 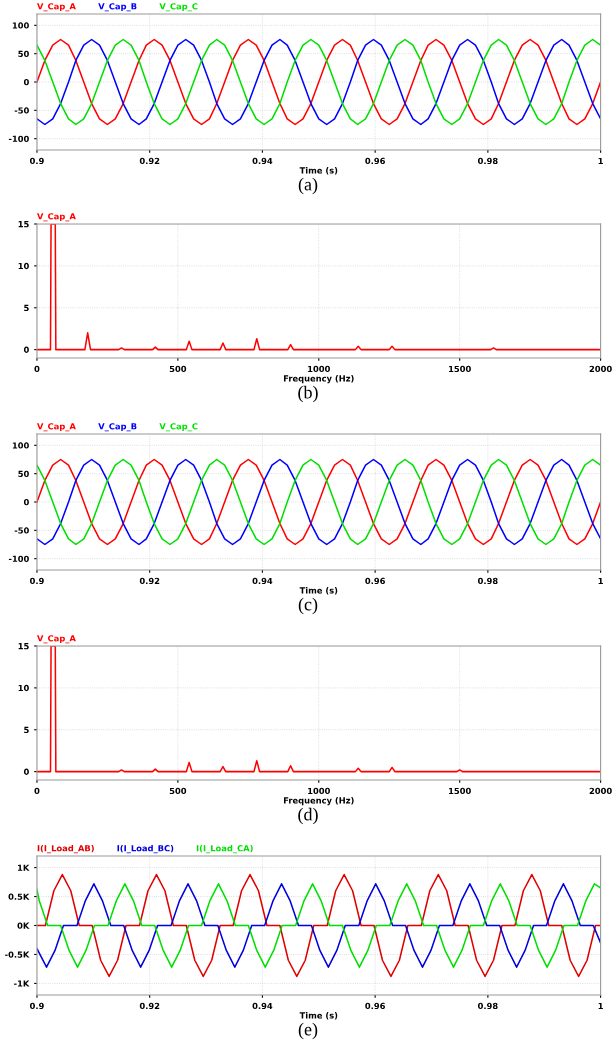 I want to click on text: (b), so click(x=308, y=394).